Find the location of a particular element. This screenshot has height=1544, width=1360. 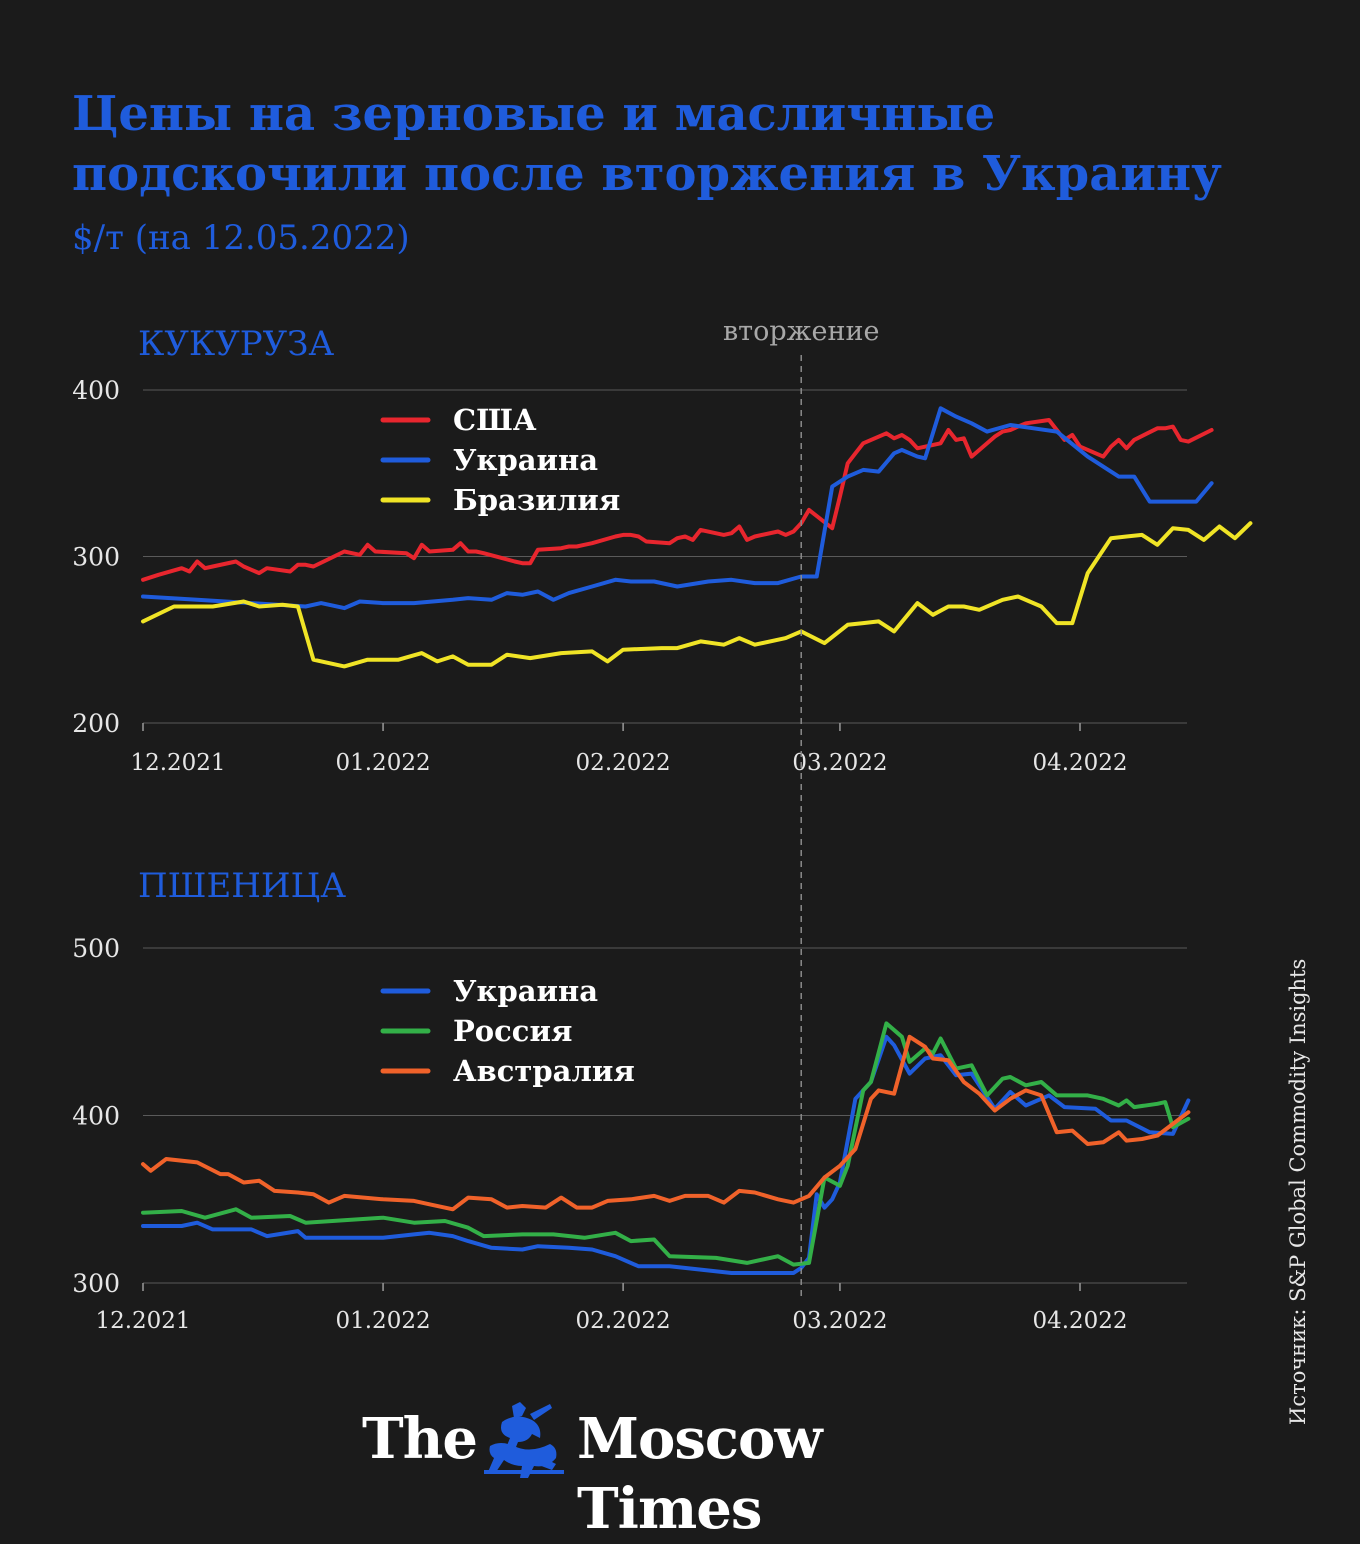

logo-words-moscow-times: Moscow Times is located at coordinates (700, 1474).